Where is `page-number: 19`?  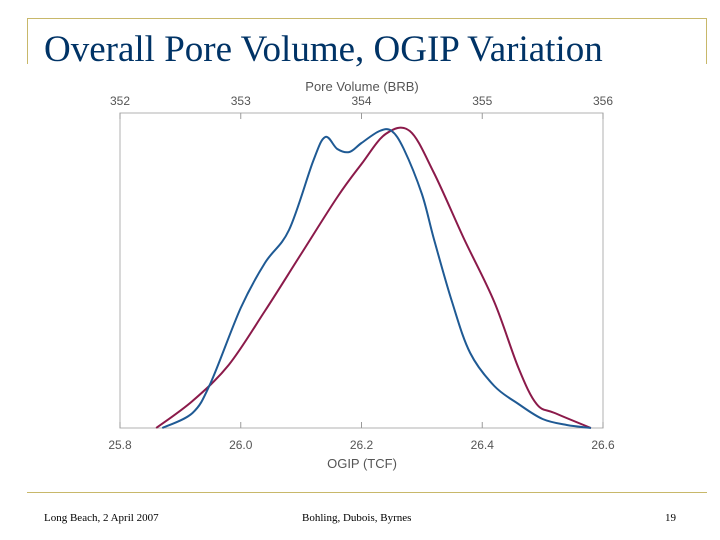 page-number: 19 is located at coordinates (670, 518).